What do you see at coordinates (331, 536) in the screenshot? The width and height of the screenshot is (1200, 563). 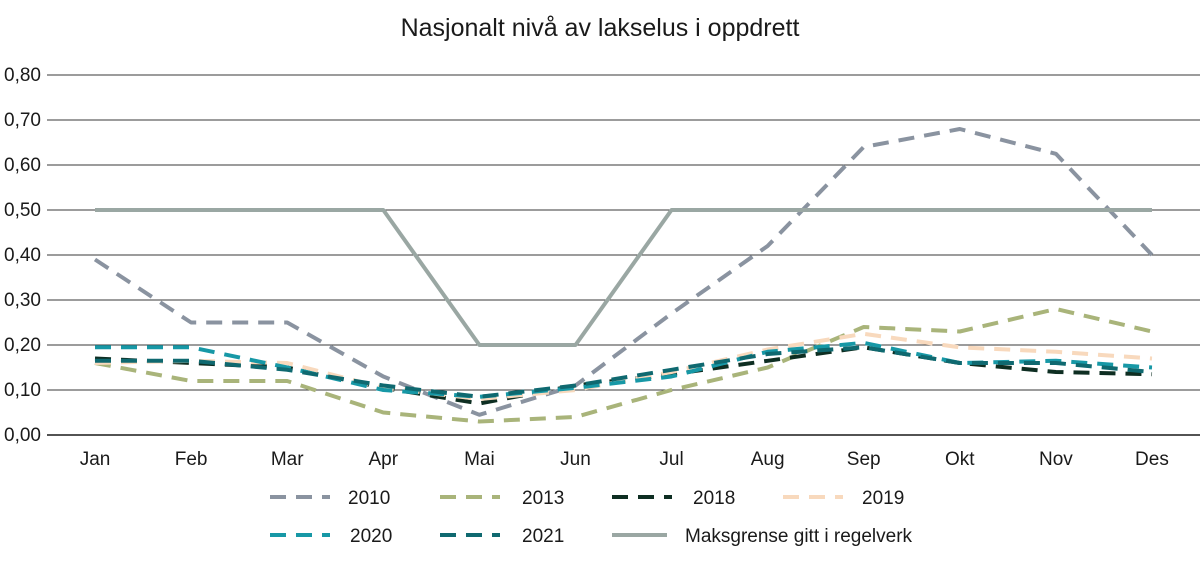 I see `legend-item: 2020` at bounding box center [331, 536].